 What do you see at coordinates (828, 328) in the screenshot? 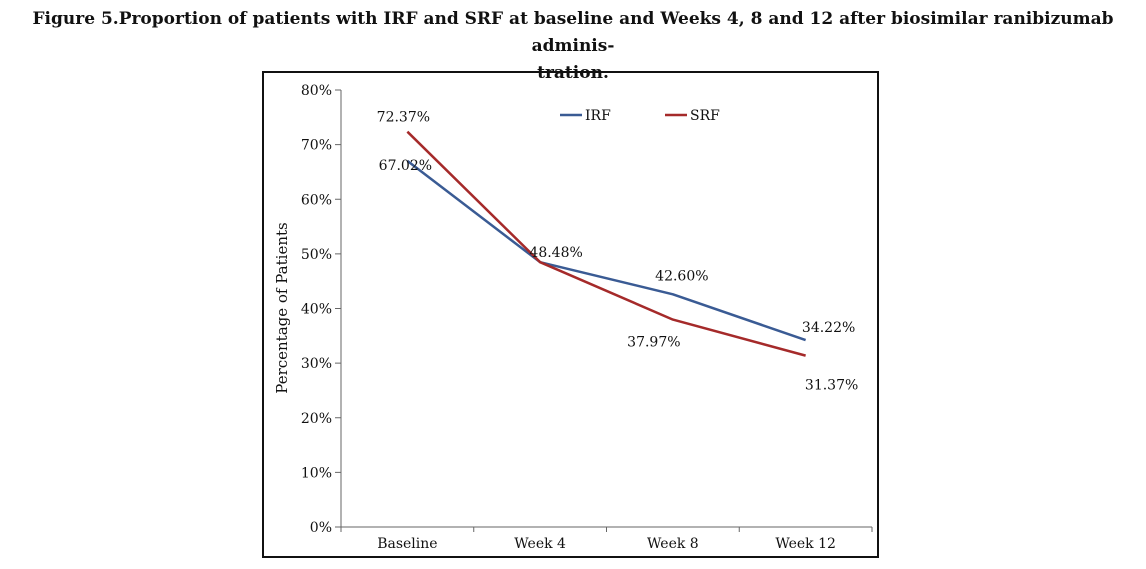
I see `data-label-irf: 34.22%` at bounding box center [828, 328].